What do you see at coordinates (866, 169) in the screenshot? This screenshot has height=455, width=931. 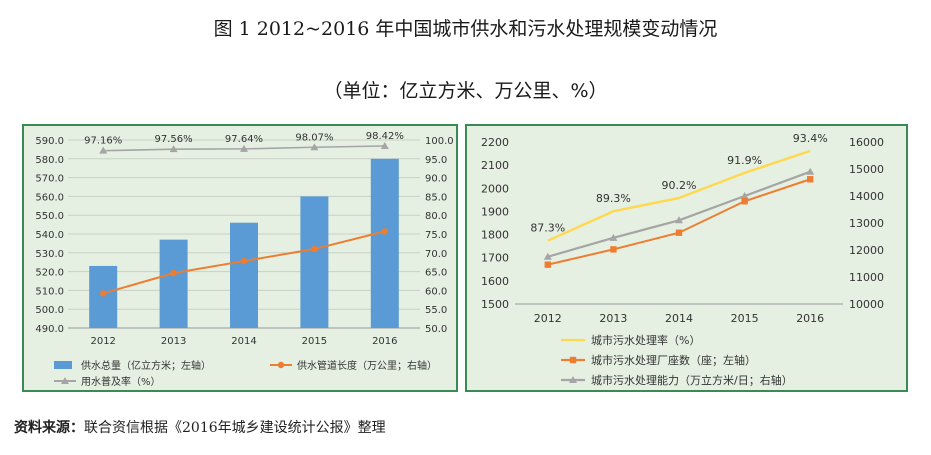 I see `y-right-tick-label: 15000` at bounding box center [866, 169].